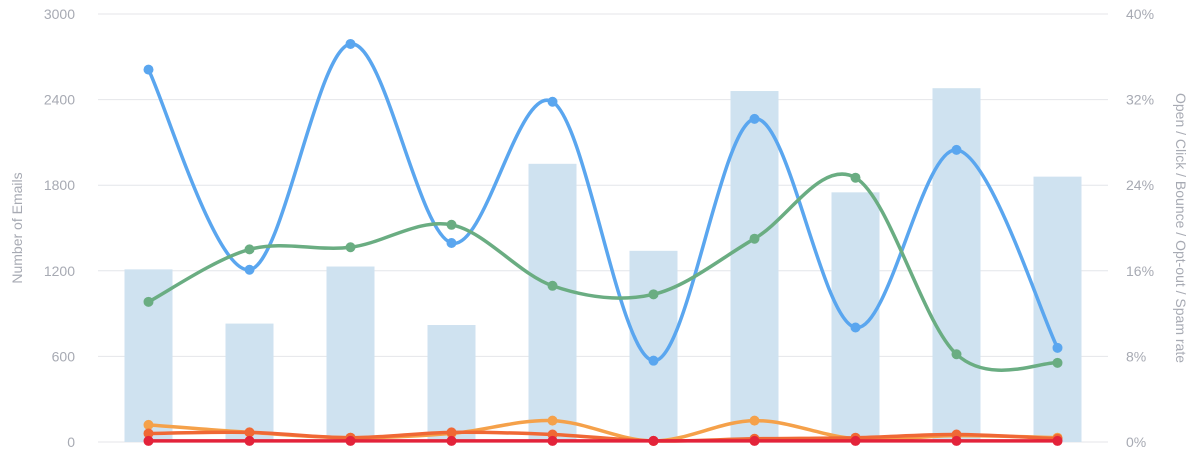 The width and height of the screenshot is (1195, 453). Describe the element at coordinates (1136, 356) in the screenshot. I see `right-tick-label: 8%` at that location.